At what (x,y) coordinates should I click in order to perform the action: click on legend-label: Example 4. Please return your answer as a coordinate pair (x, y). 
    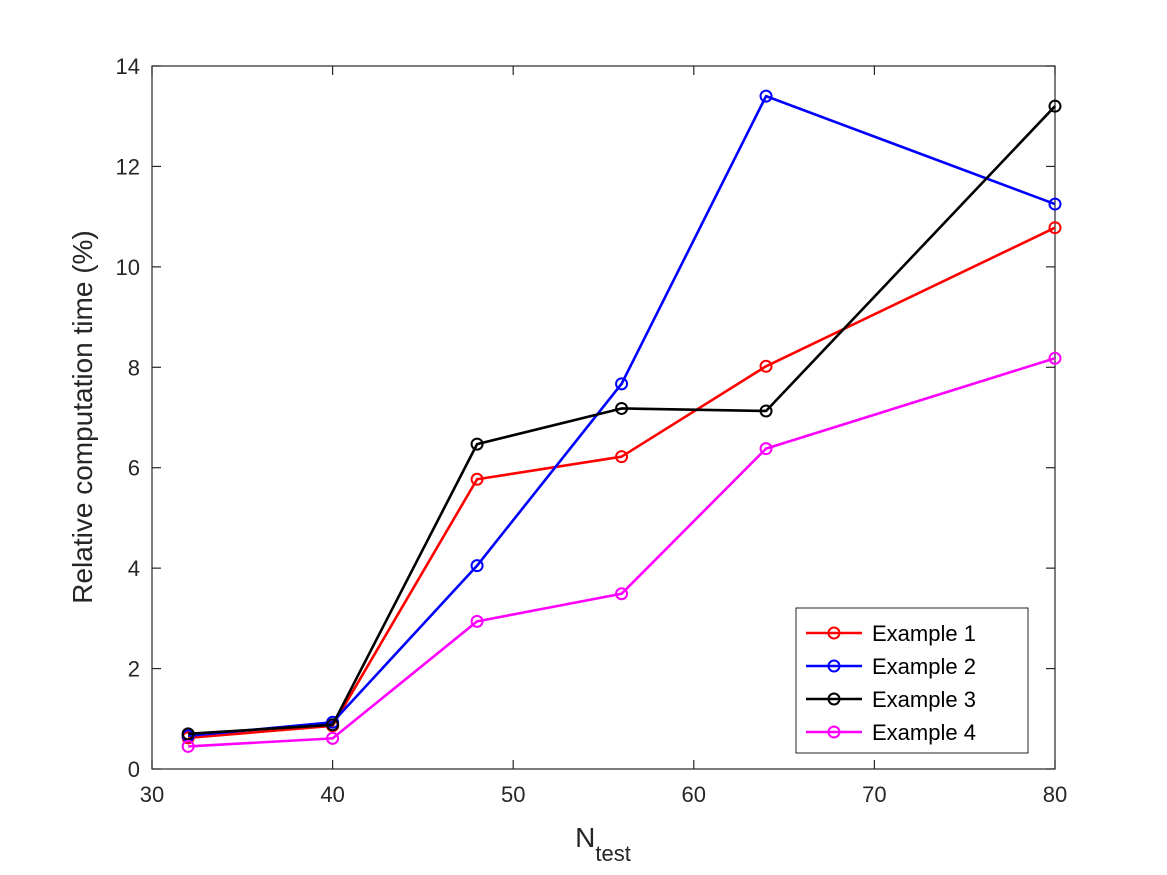
    Looking at the image, I should click on (924, 732).